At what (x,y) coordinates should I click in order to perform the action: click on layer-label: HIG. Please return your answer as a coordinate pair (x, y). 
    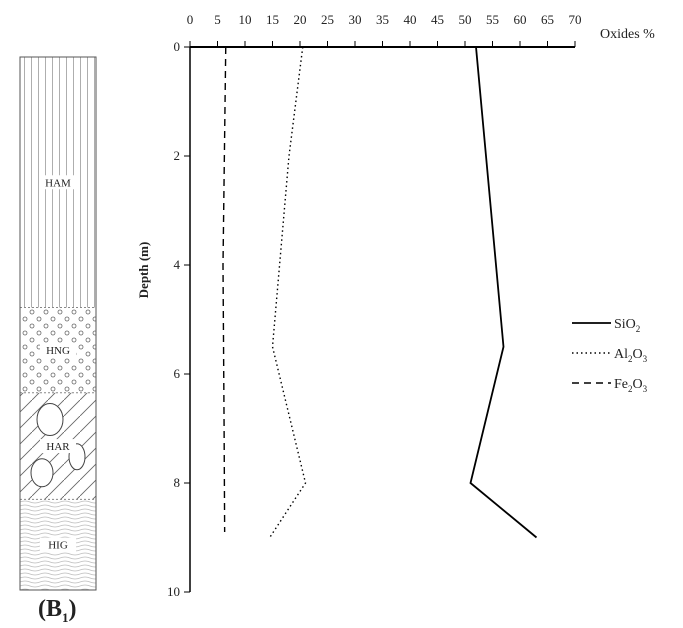
    Looking at the image, I should click on (58, 546).